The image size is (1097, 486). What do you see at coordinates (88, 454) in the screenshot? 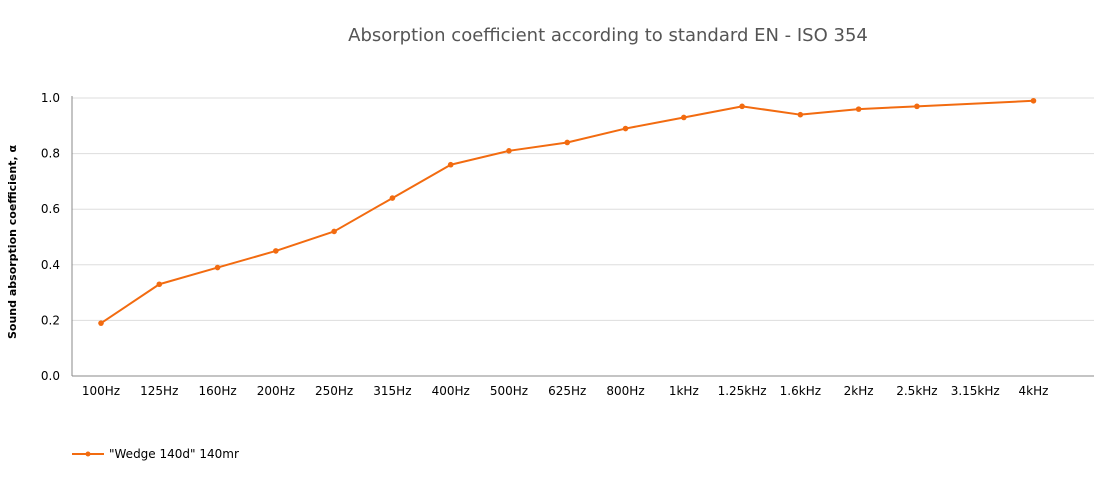
I see `legend-marker-swatch` at bounding box center [88, 454].